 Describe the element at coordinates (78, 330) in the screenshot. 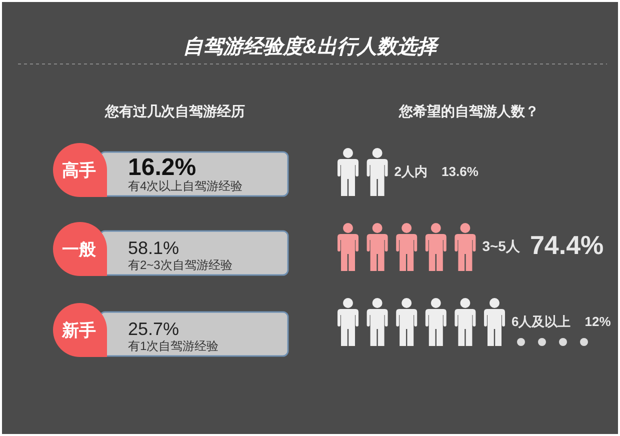

I see `category-label: 新手` at that location.